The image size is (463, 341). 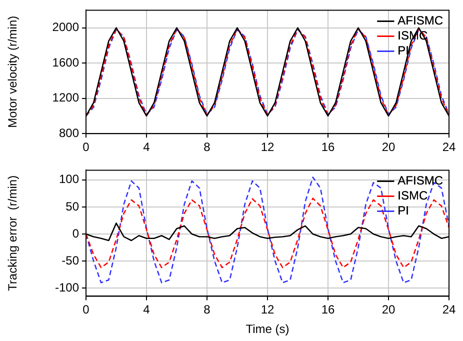 I want to click on legend-label: ISMC, so click(x=413, y=195).